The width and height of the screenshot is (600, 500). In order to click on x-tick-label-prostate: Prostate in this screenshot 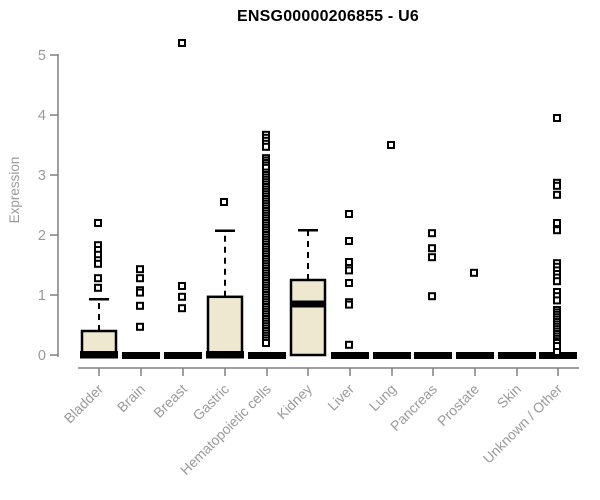, I will do `click(458, 405)`.